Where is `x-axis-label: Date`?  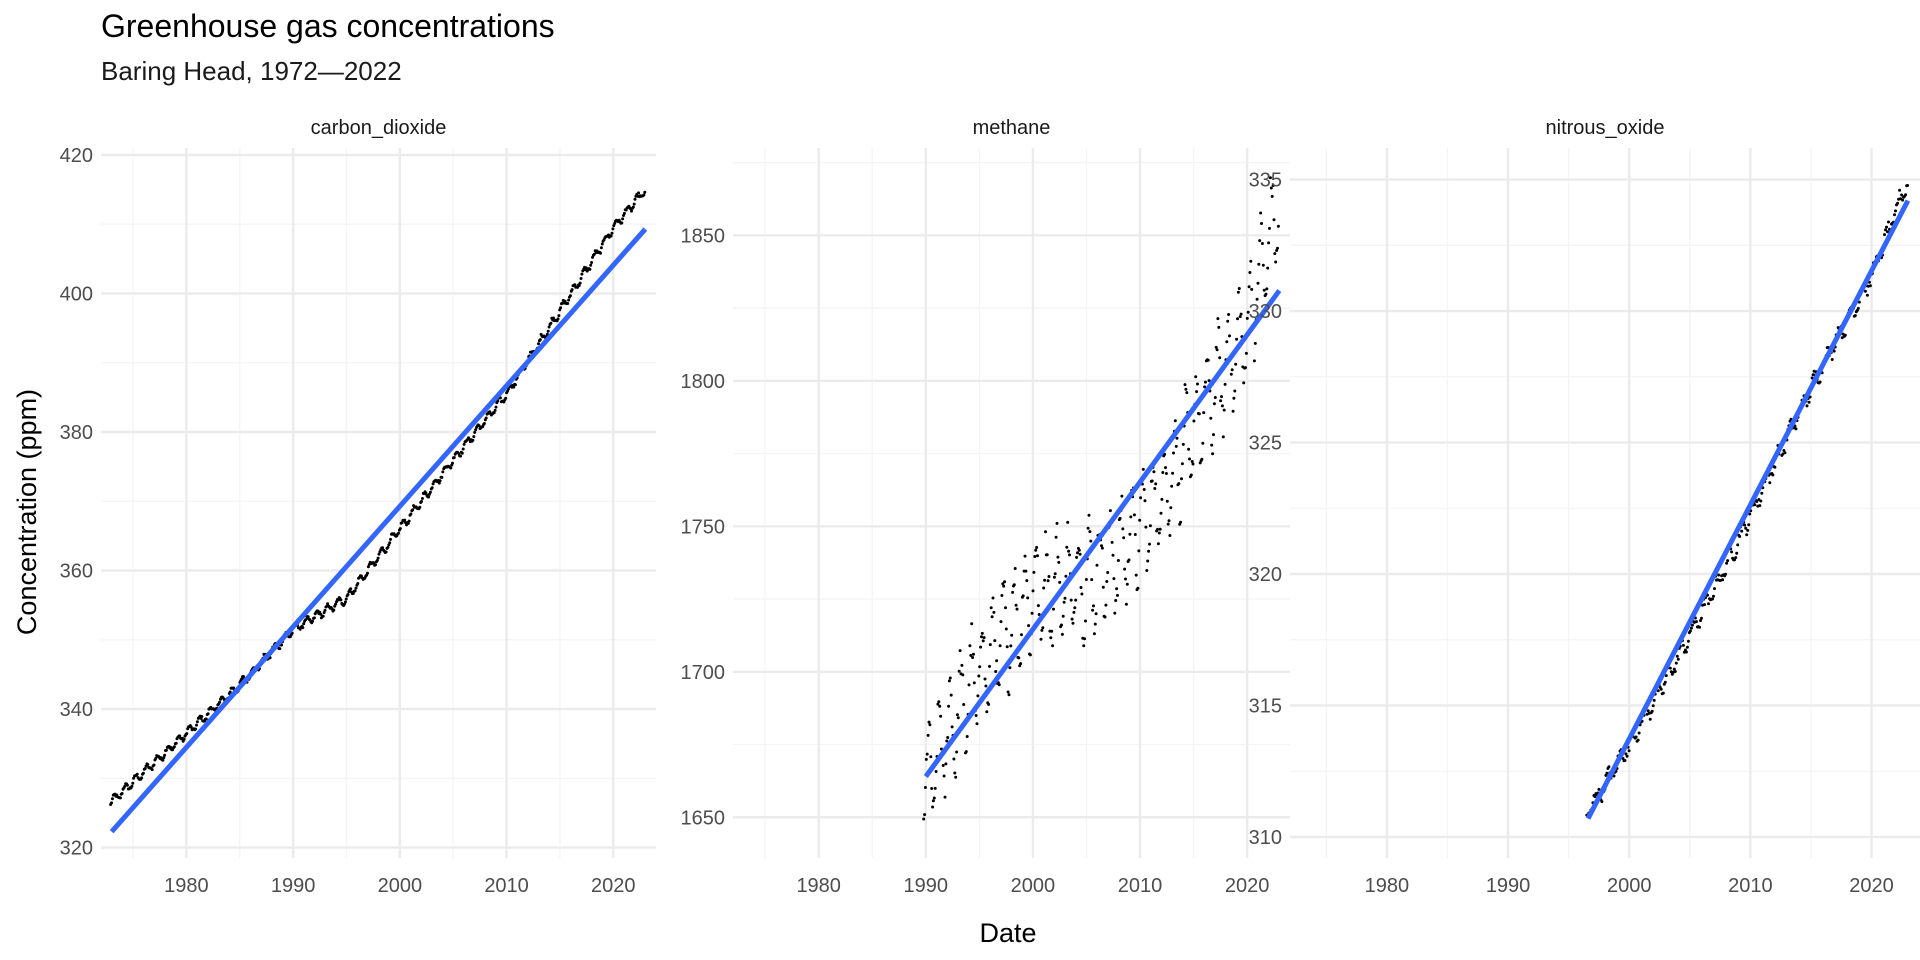
x-axis-label: Date is located at coordinates (1007, 933).